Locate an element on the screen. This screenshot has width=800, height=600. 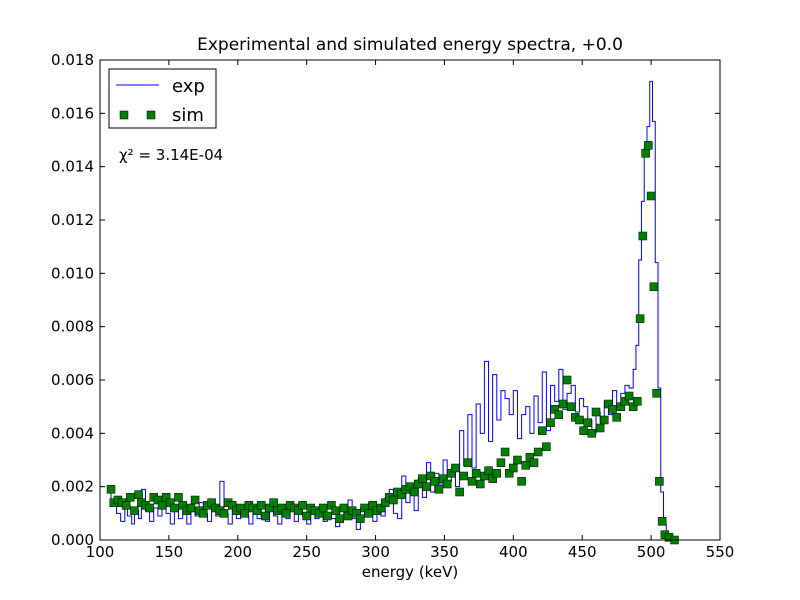
legend-sim-marker-left is located at coordinates (124, 115).